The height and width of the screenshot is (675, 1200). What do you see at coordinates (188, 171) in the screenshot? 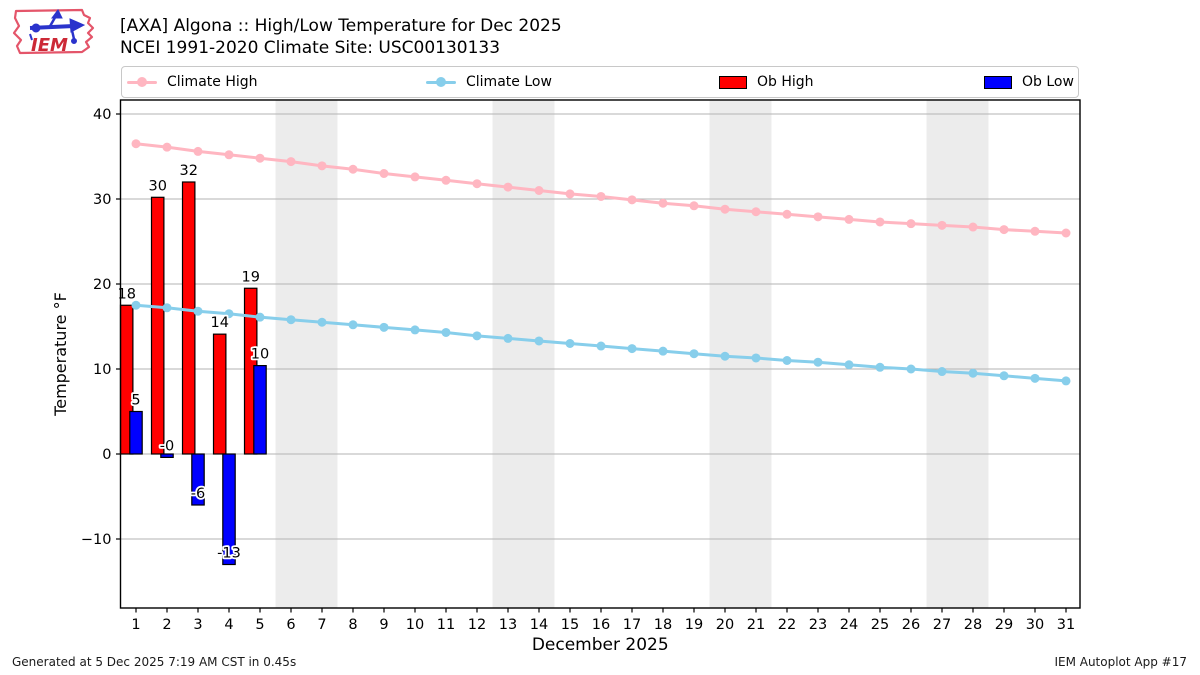
I see `ob-high-value-label: 32` at bounding box center [188, 171].